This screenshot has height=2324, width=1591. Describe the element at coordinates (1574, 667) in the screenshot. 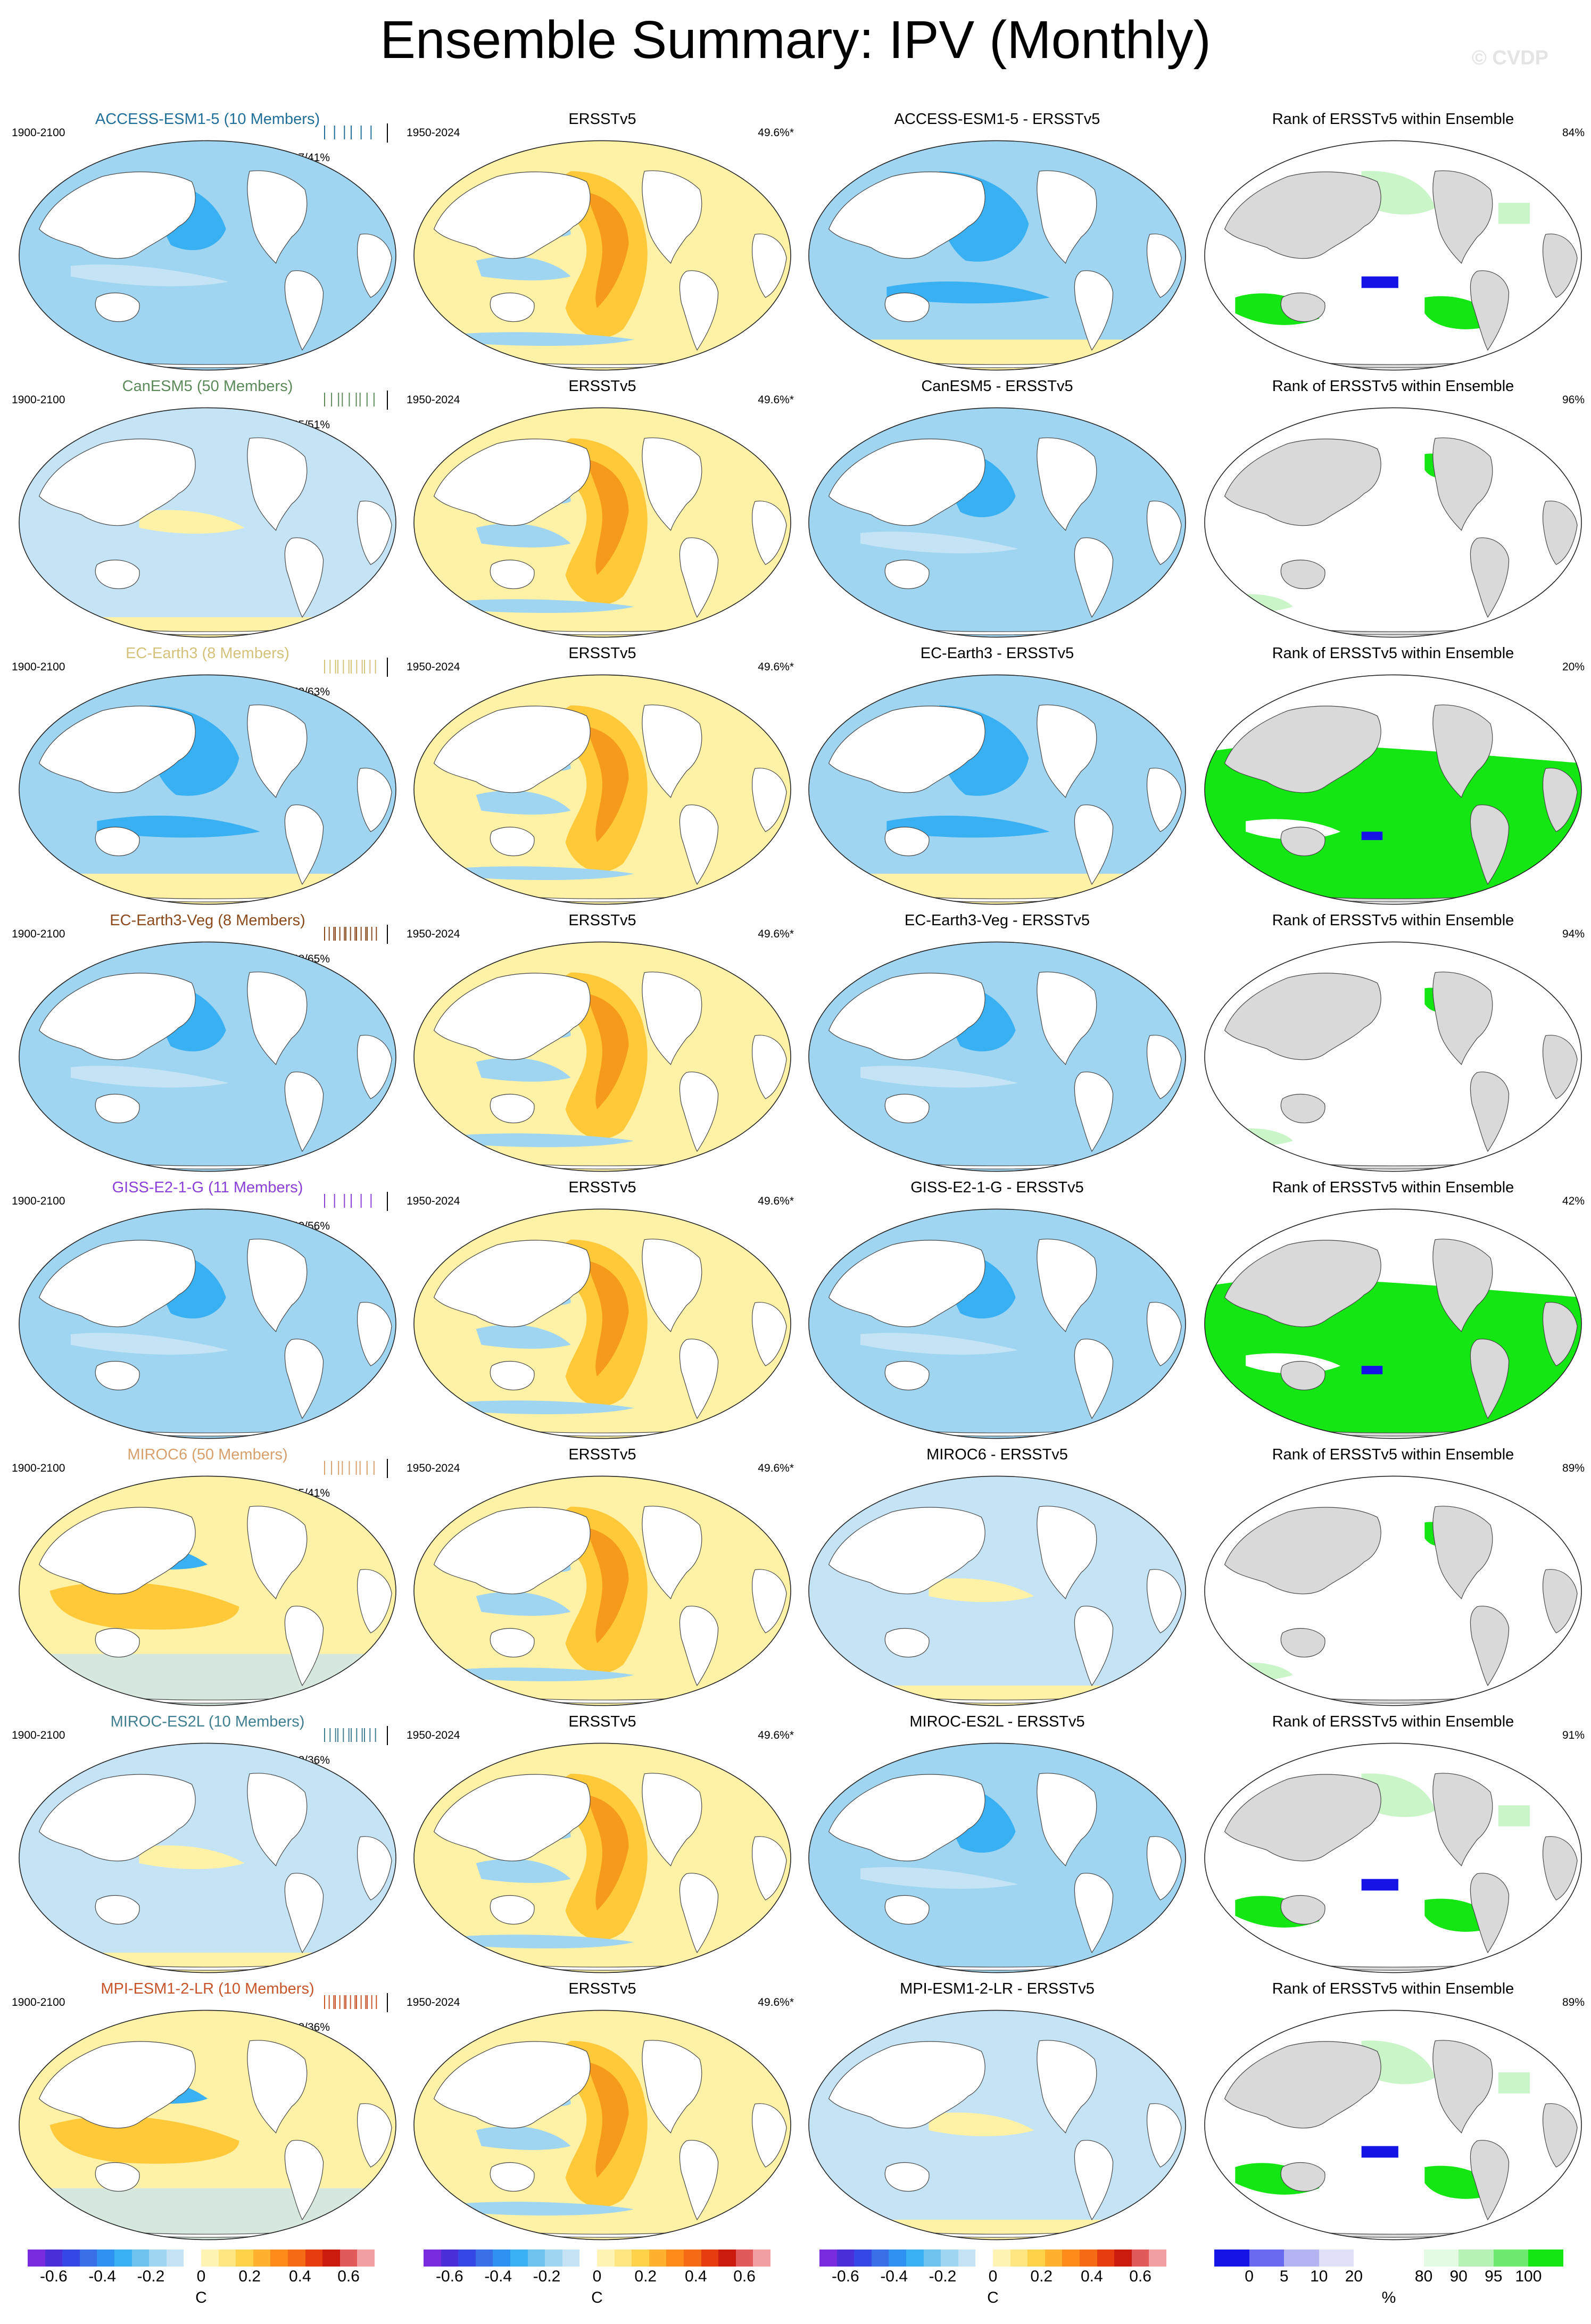

I see `rank-percent: 20%` at that location.